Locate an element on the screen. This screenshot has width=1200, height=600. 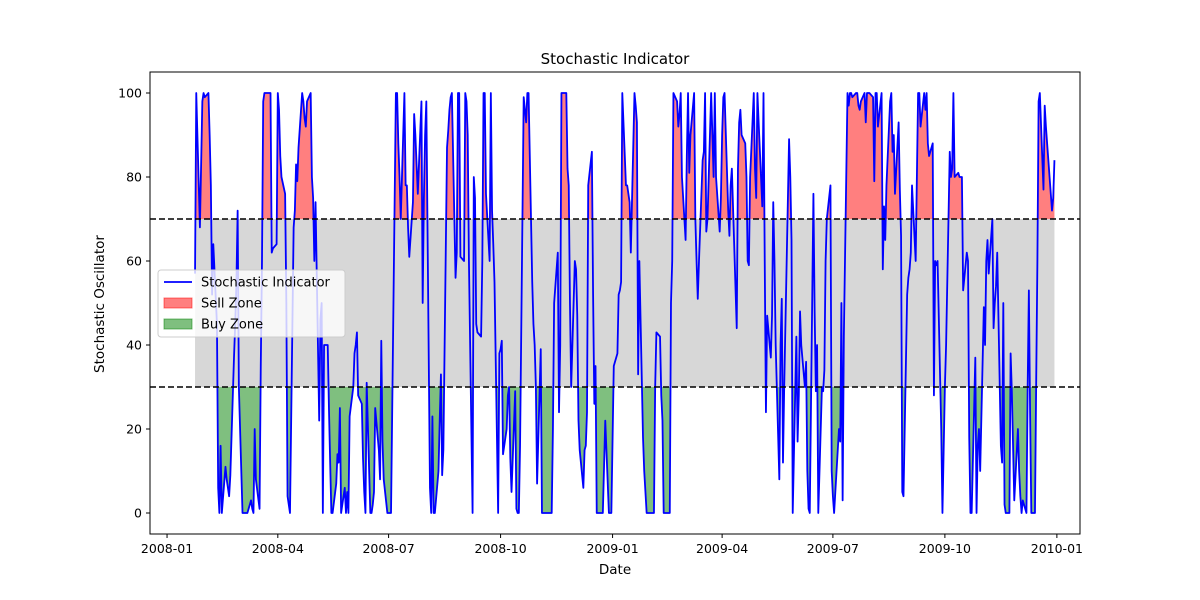
x-tick-label: 2008-04 is located at coordinates (278, 548).